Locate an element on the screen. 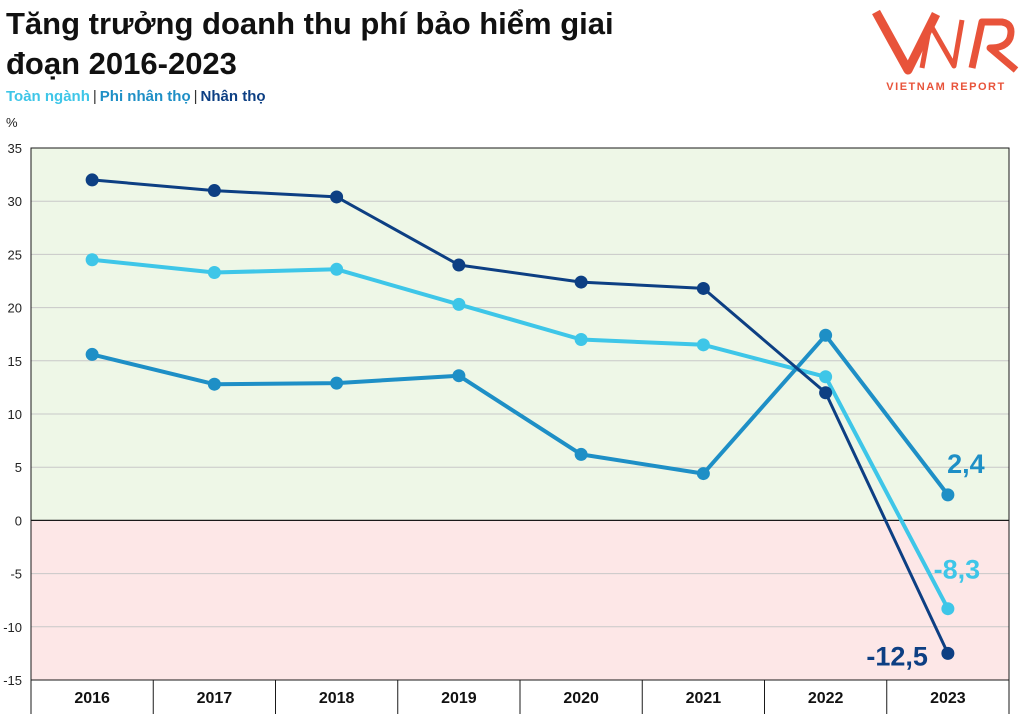  x-tick-label: 2020 is located at coordinates (581, 698).